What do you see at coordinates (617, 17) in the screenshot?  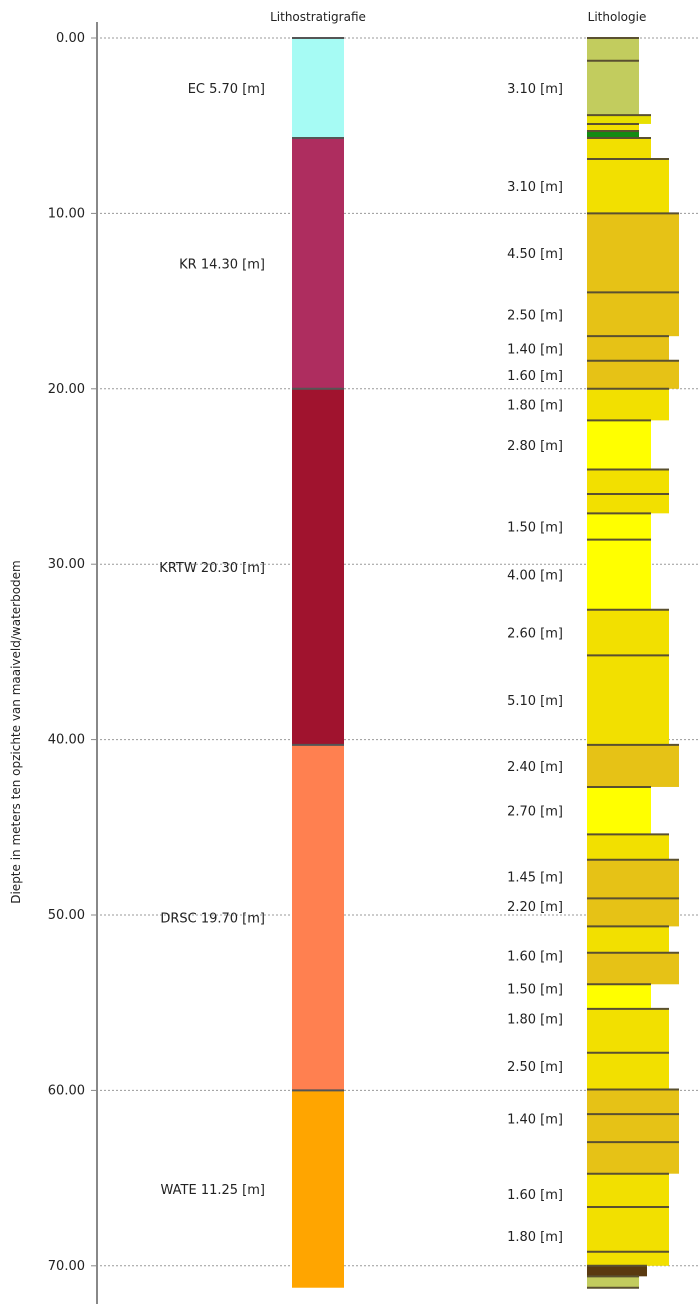 I see `column-header-lithologie: Lithologie` at bounding box center [617, 17].